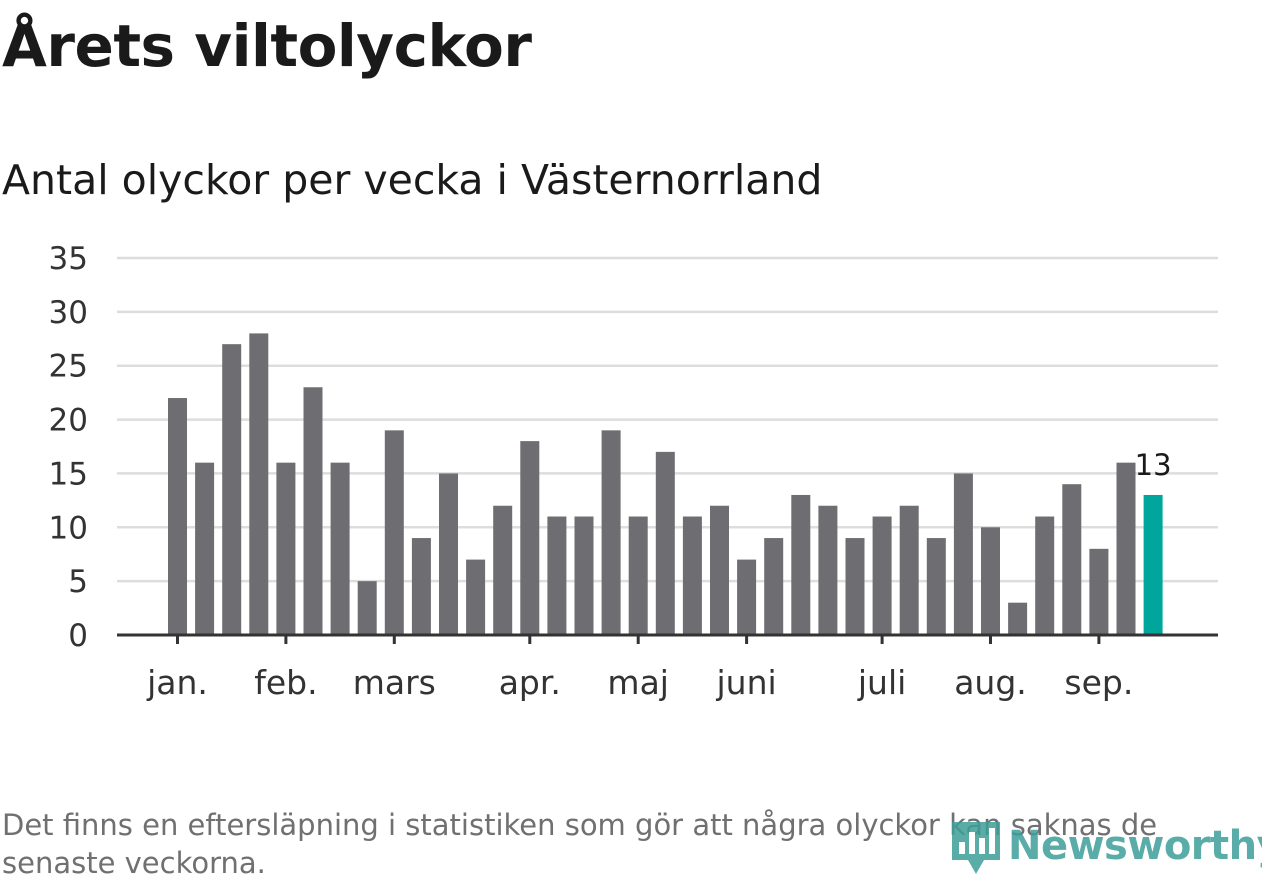 This screenshot has height=882, width=1262. I want to click on x-tick-label: maj, so click(638, 682).